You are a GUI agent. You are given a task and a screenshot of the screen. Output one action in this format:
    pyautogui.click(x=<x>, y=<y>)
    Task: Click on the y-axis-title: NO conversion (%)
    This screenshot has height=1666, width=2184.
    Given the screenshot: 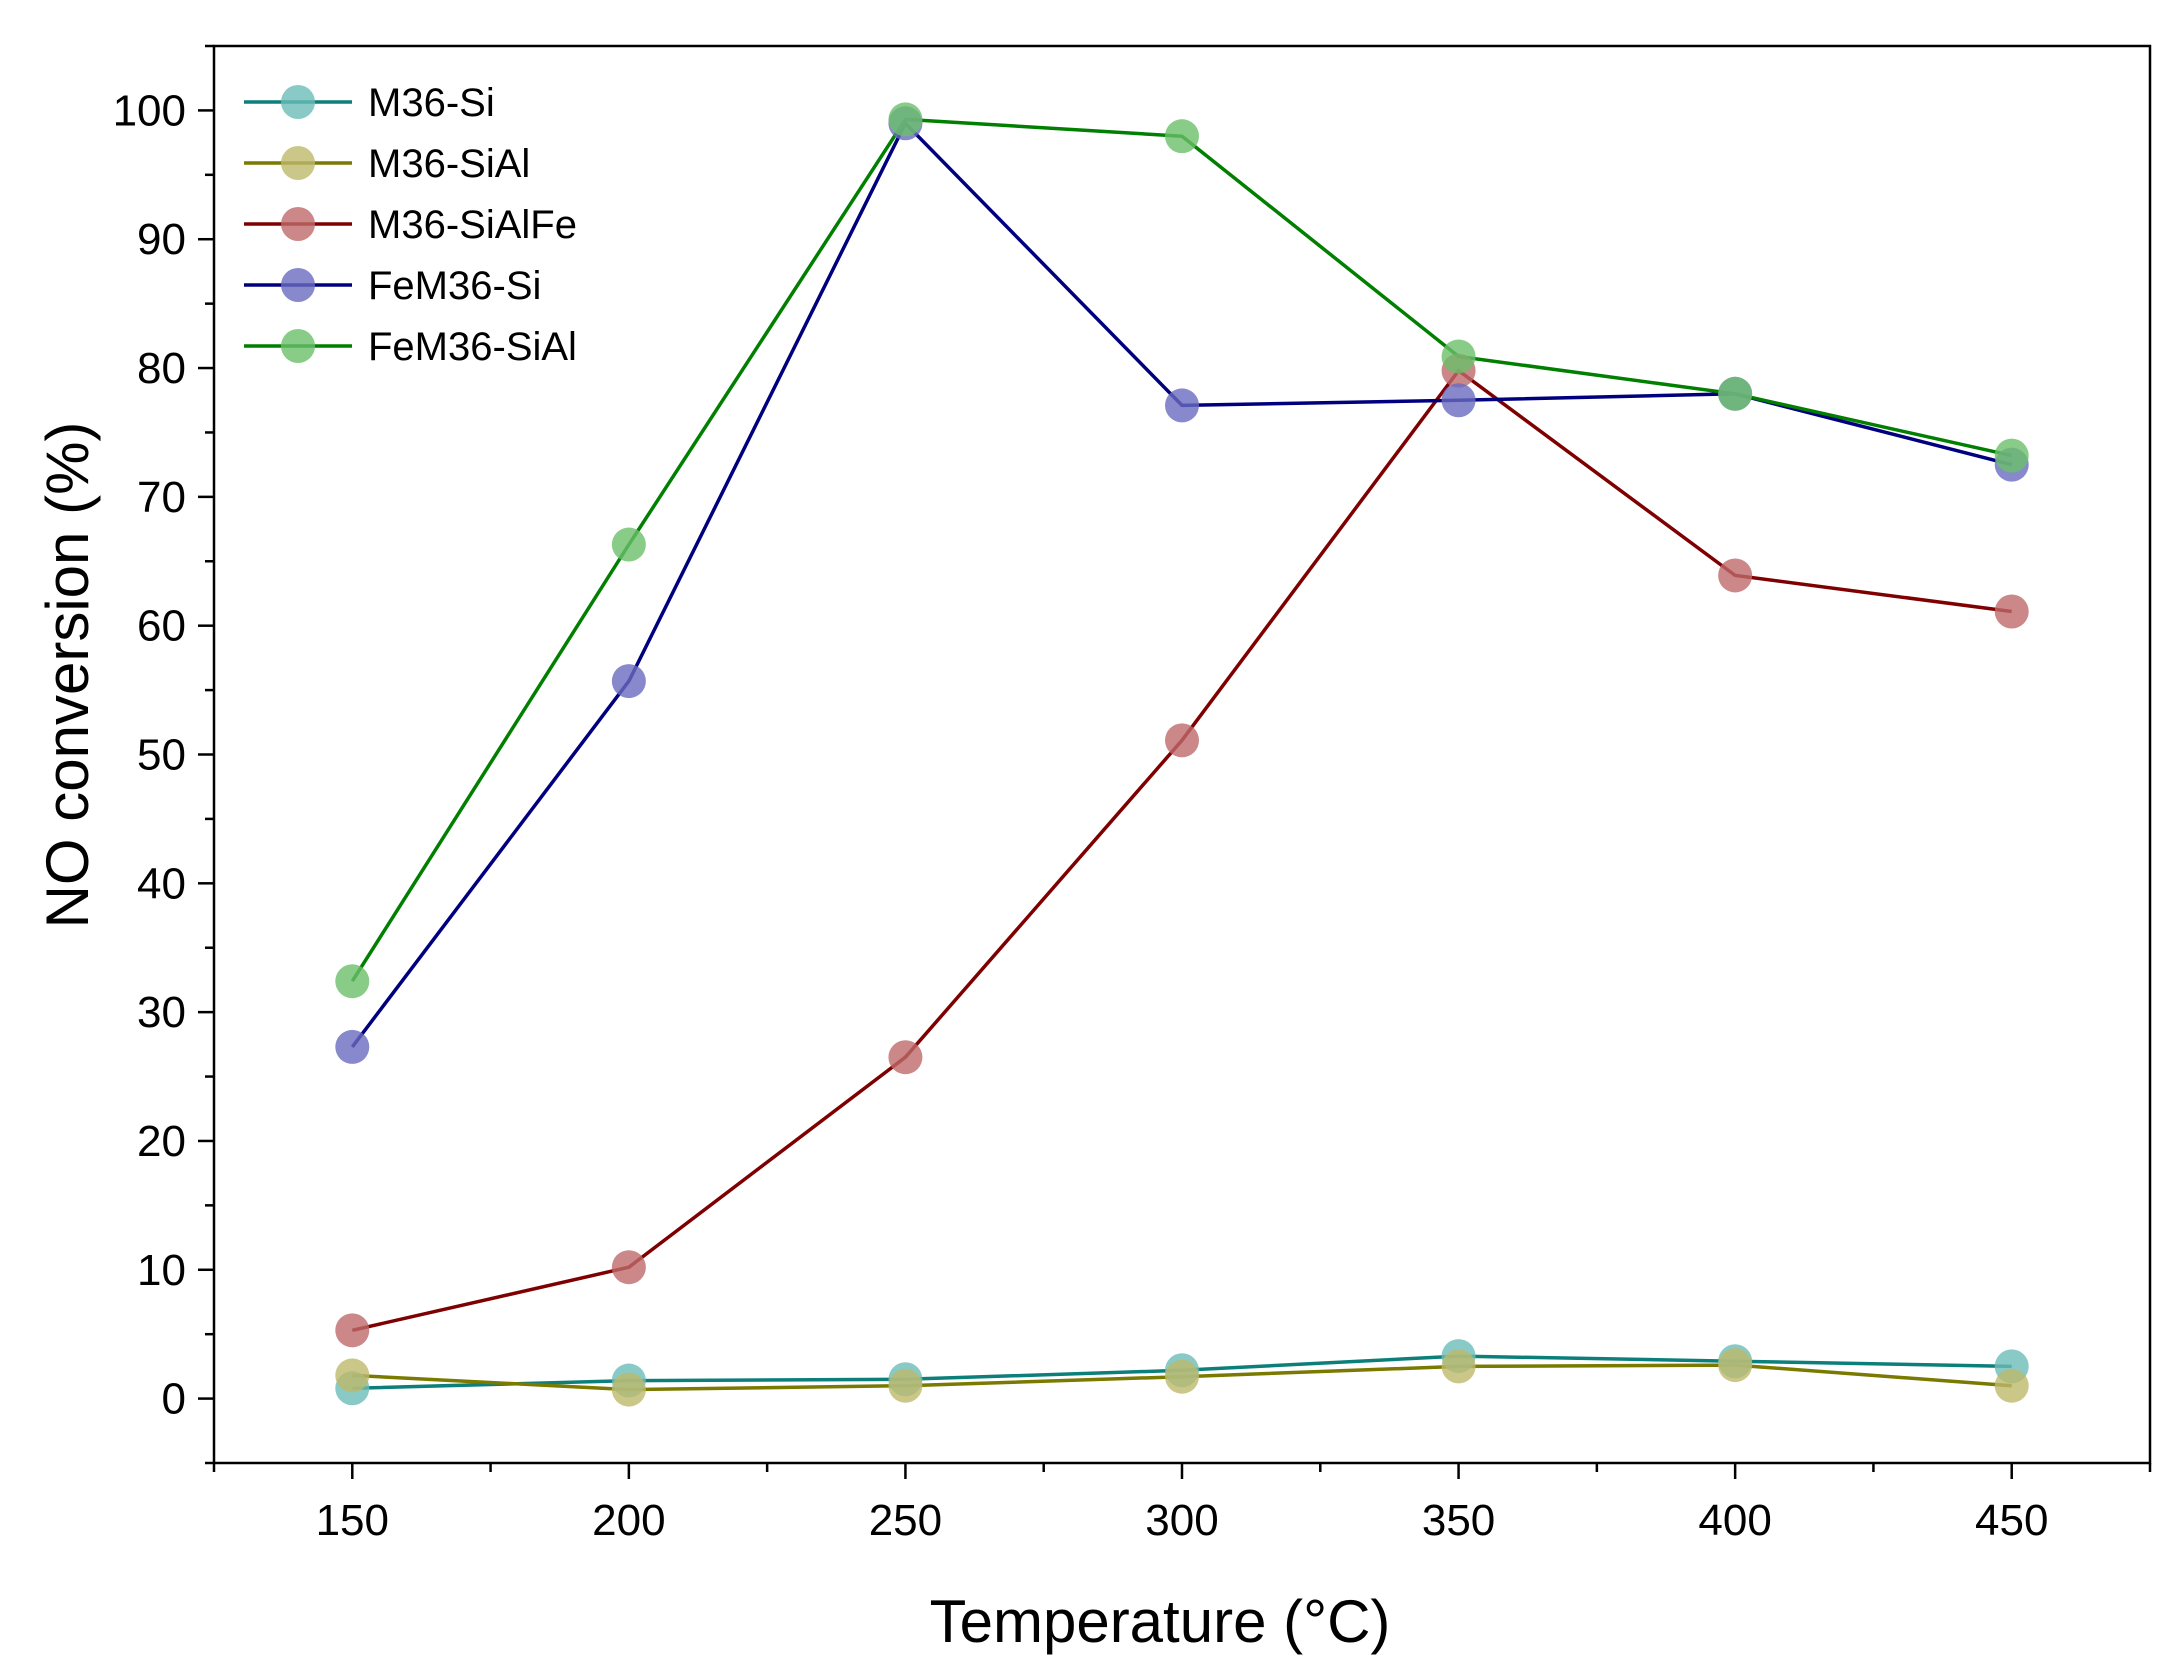 What is the action you would take?
    pyautogui.click(x=67, y=675)
    